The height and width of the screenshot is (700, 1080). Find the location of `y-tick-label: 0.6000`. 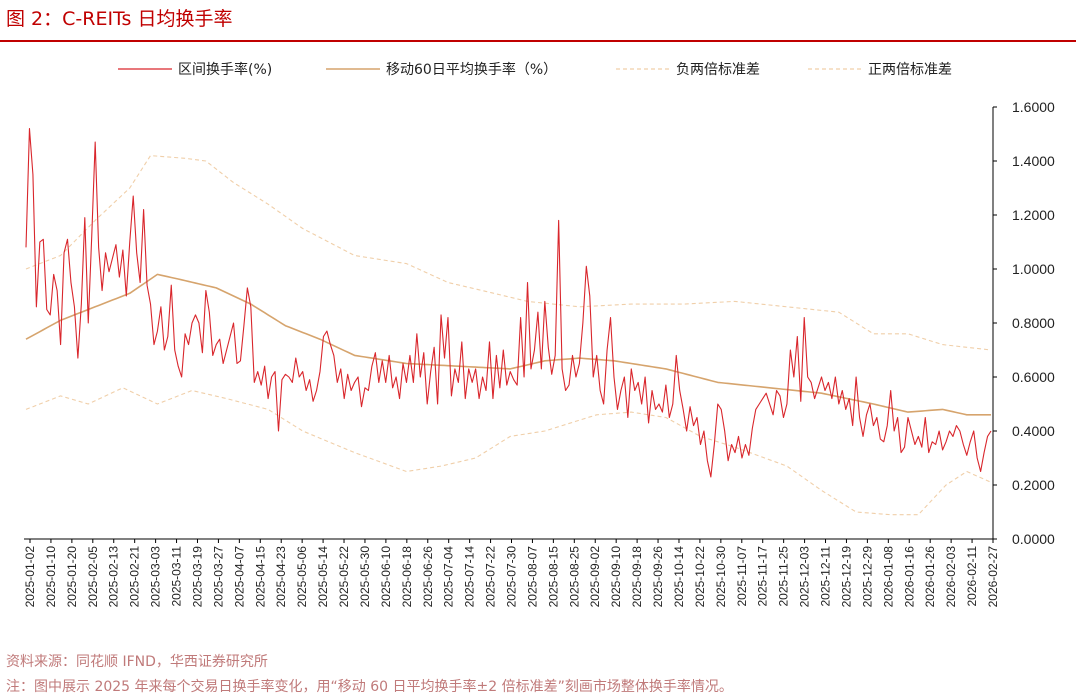

y-tick-label: 0.6000 is located at coordinates (1033, 377).